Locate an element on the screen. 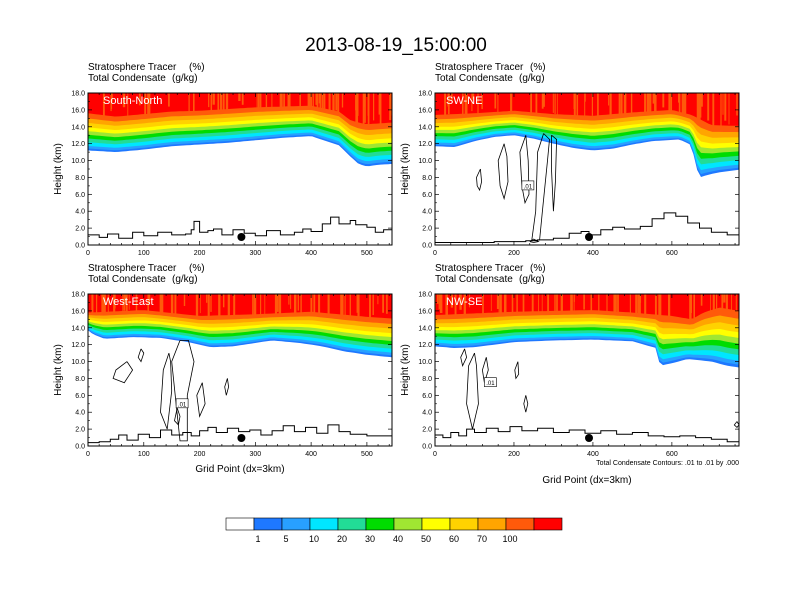 This screenshot has width=792, height=612. figure-title: 2013-08-19_15:00:00 is located at coordinates (396, 45).